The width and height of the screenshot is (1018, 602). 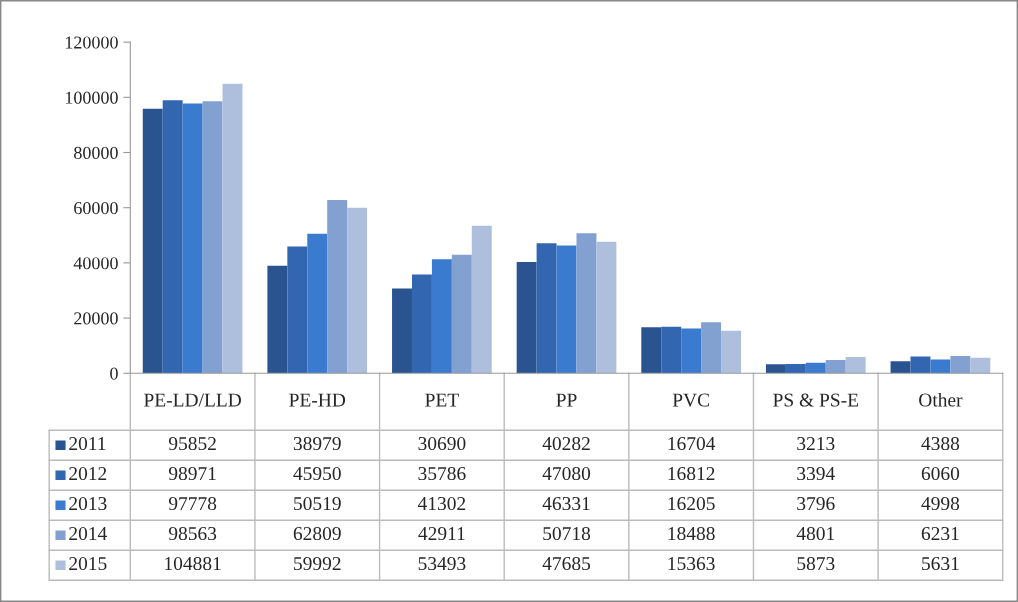 What do you see at coordinates (442, 564) in the screenshot?
I see `data-label: 53493` at bounding box center [442, 564].